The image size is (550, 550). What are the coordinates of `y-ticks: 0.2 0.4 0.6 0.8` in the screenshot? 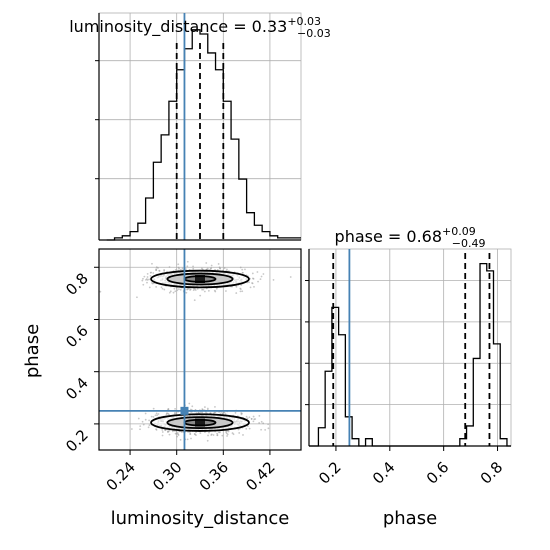 It's located at (80, 361).